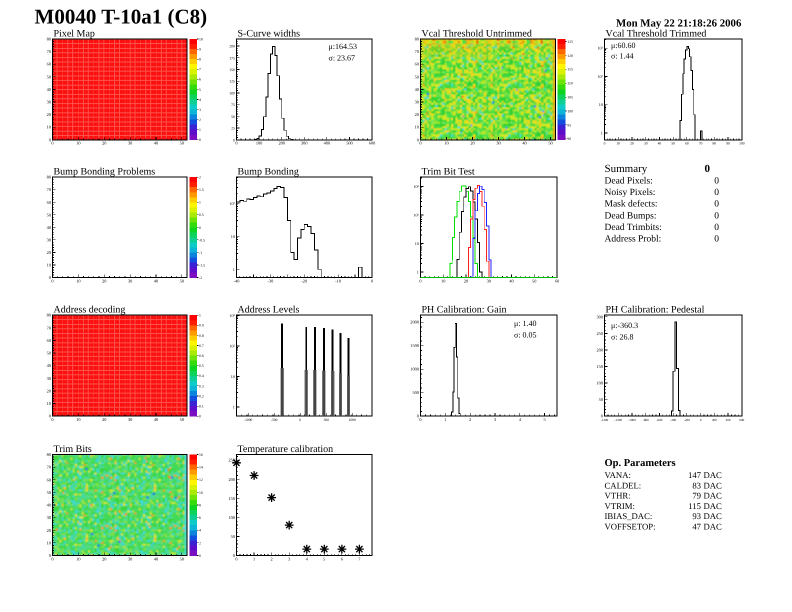 The width and height of the screenshot is (792, 612). Describe the element at coordinates (570, 42) in the screenshot. I see `svg-text: 125` at that location.